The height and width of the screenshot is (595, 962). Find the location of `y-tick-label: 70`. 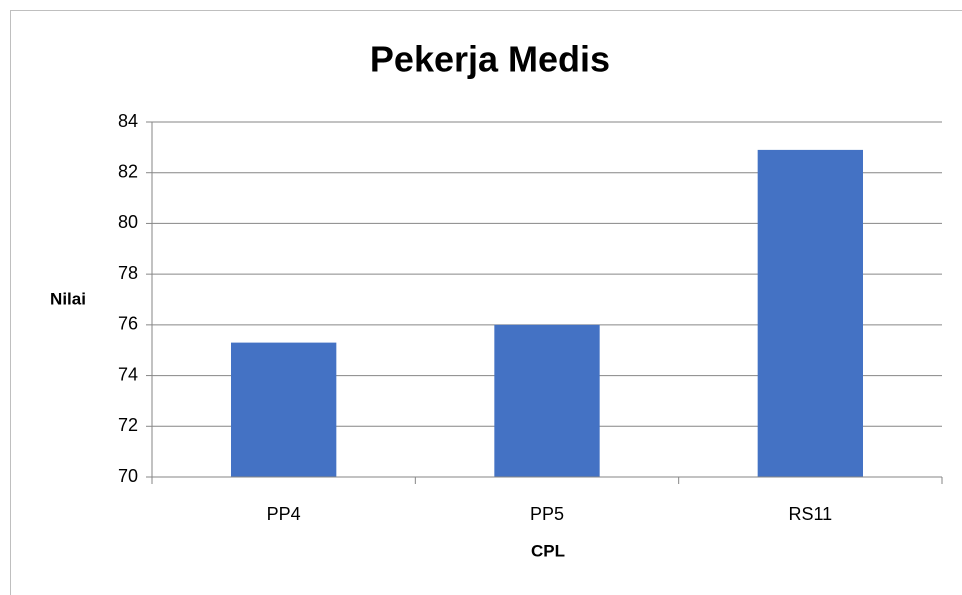

y-tick-label: 70 is located at coordinates (128, 476).